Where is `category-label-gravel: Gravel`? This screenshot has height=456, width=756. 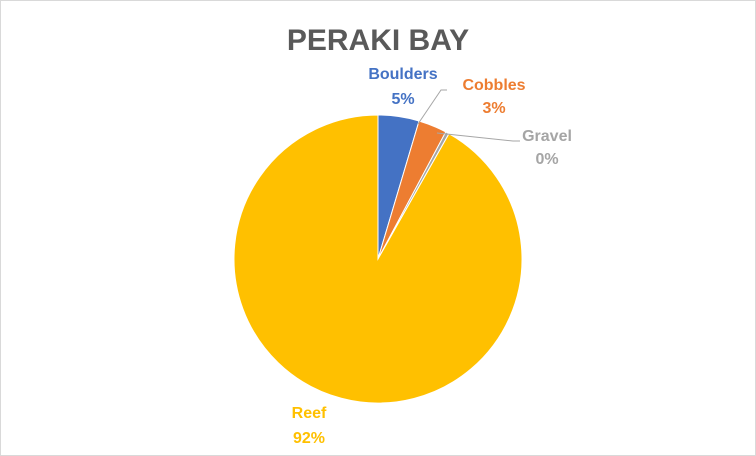
category-label-gravel: Gravel is located at coordinates (547, 136).